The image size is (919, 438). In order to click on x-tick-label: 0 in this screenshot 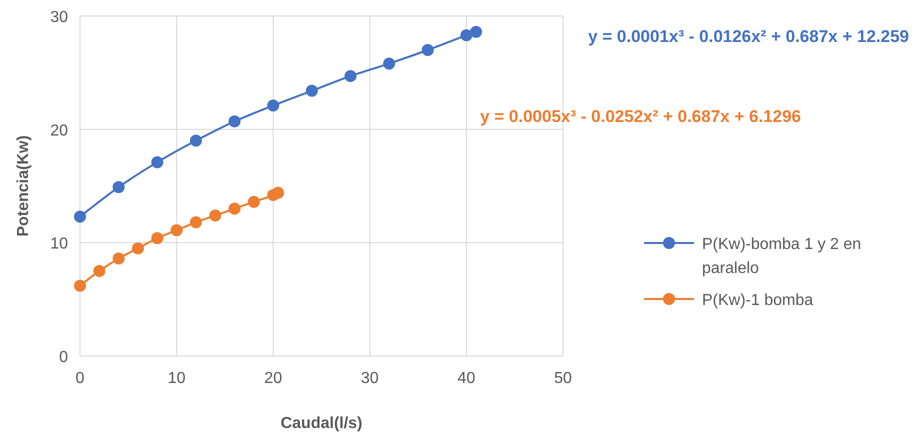, I will do `click(80, 378)`.